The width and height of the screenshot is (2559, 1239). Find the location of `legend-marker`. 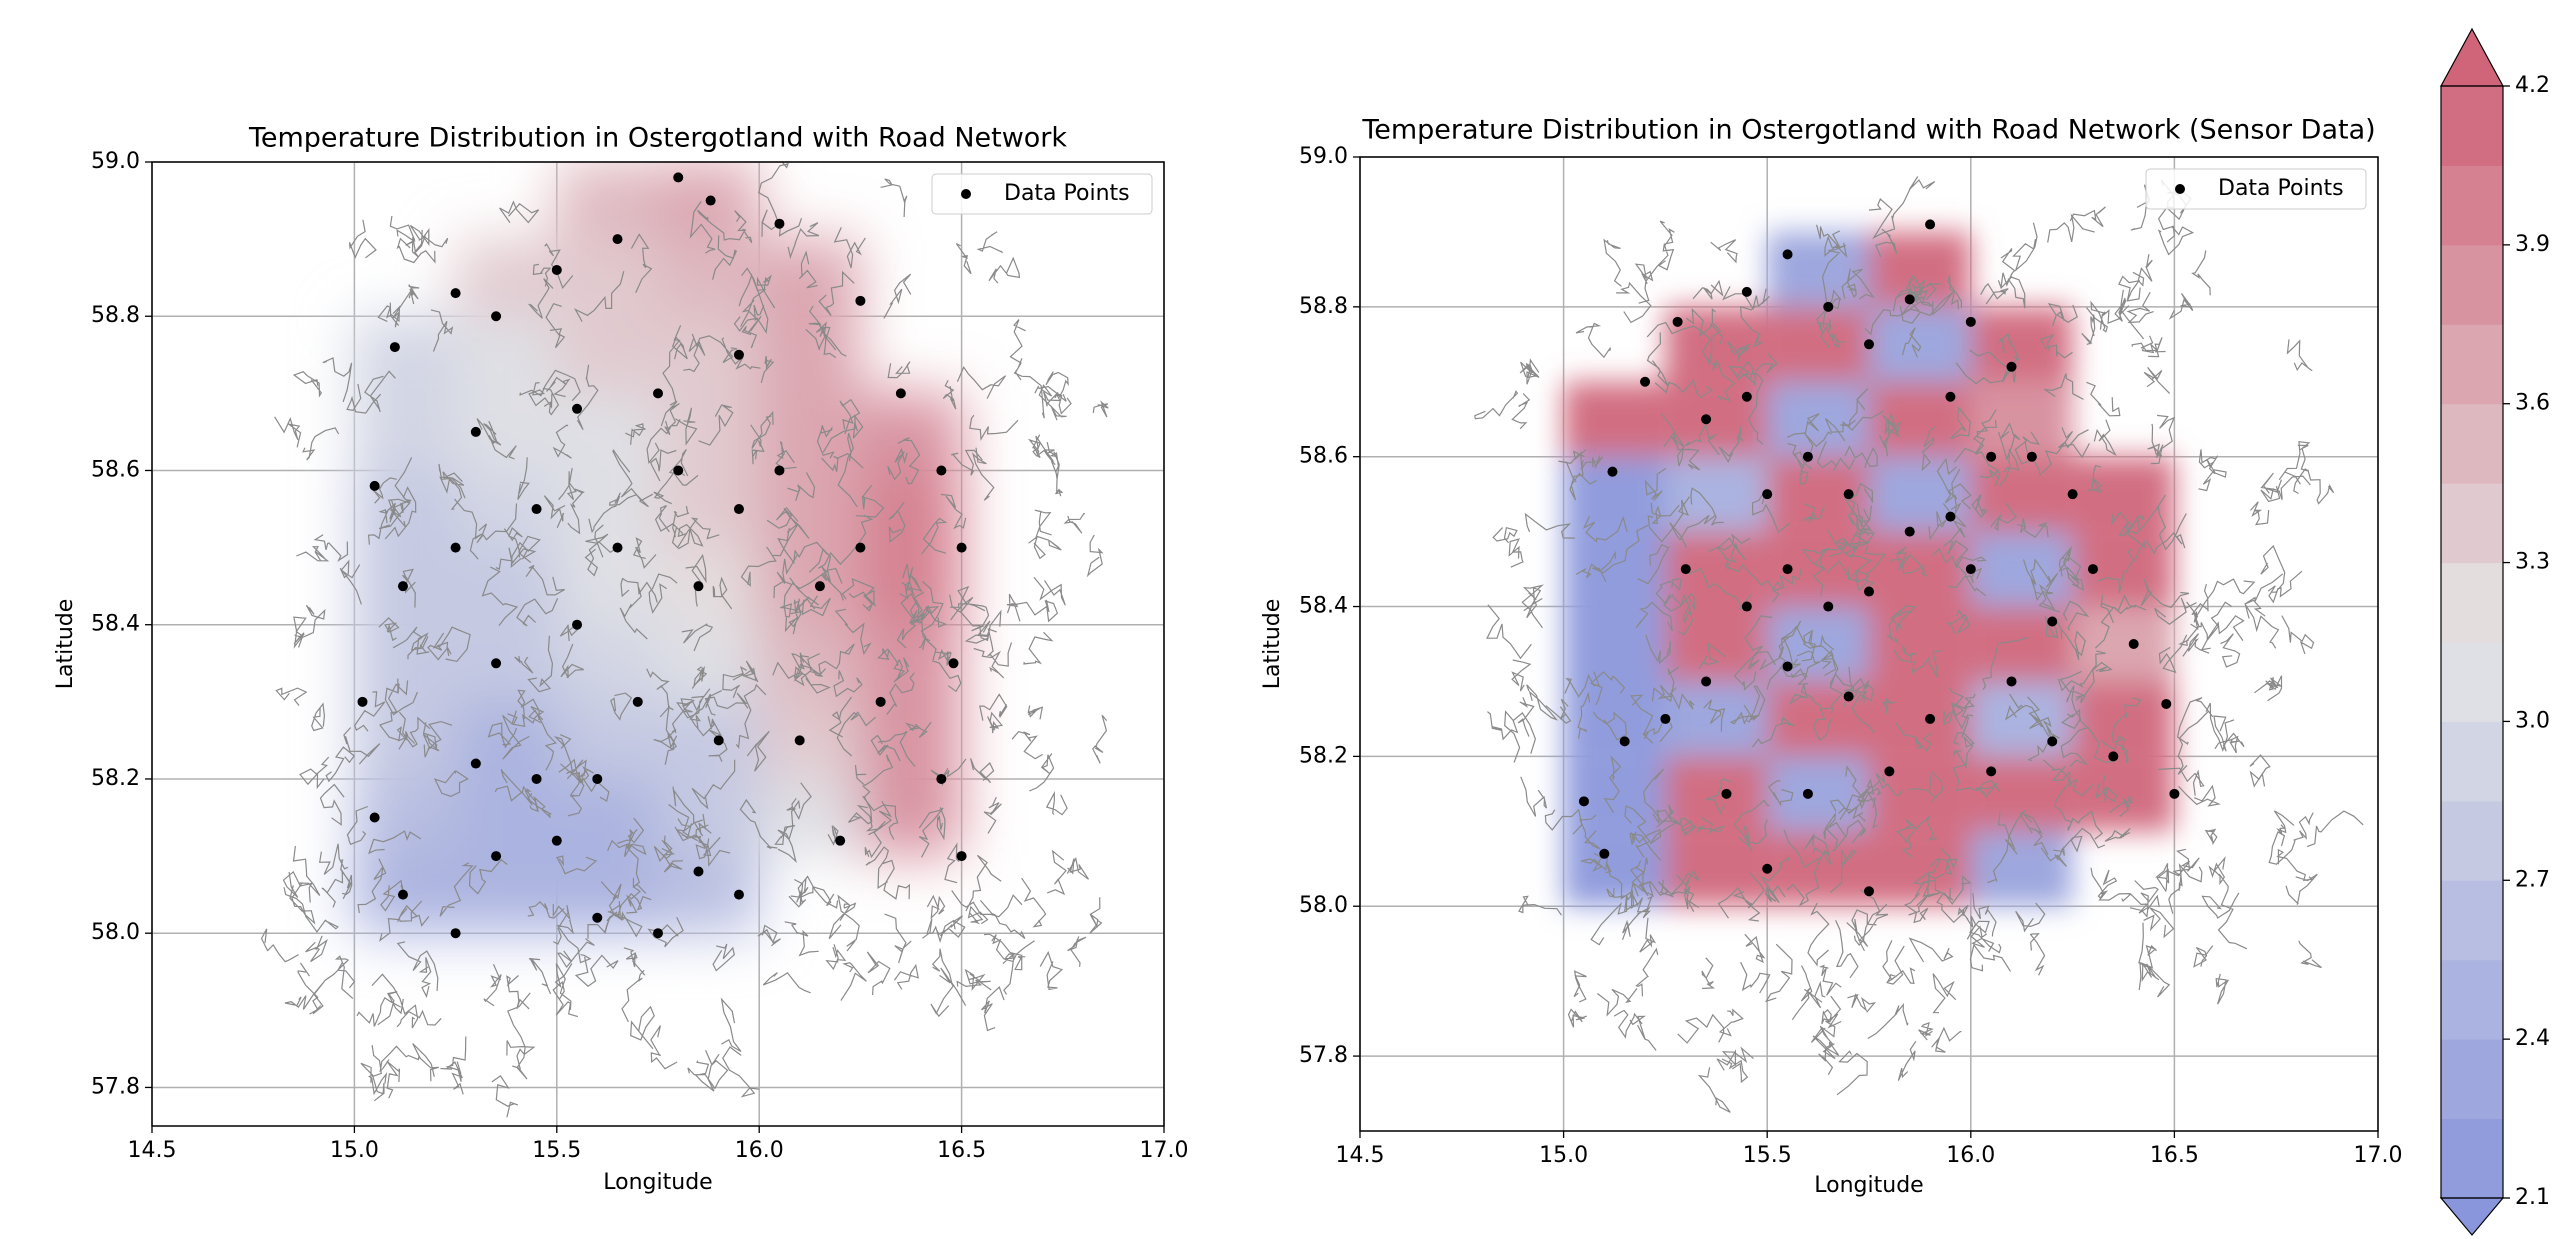

legend-marker is located at coordinates (966, 194).